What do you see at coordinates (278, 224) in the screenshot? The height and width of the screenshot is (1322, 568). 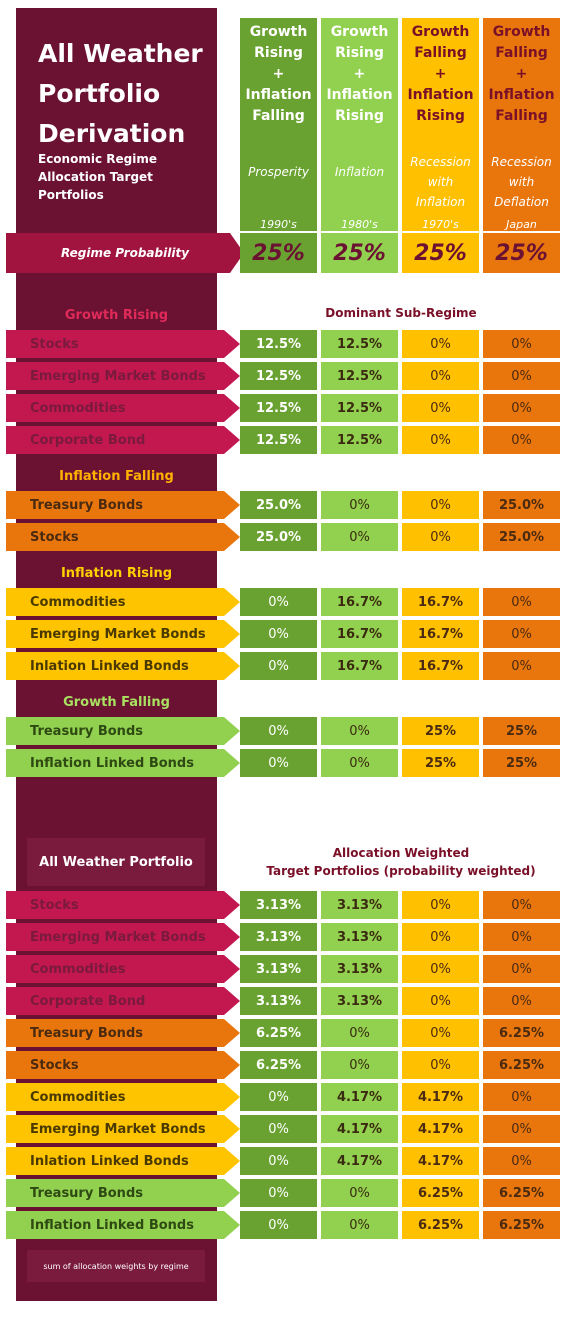 I see `regime-era: 1990's` at bounding box center [278, 224].